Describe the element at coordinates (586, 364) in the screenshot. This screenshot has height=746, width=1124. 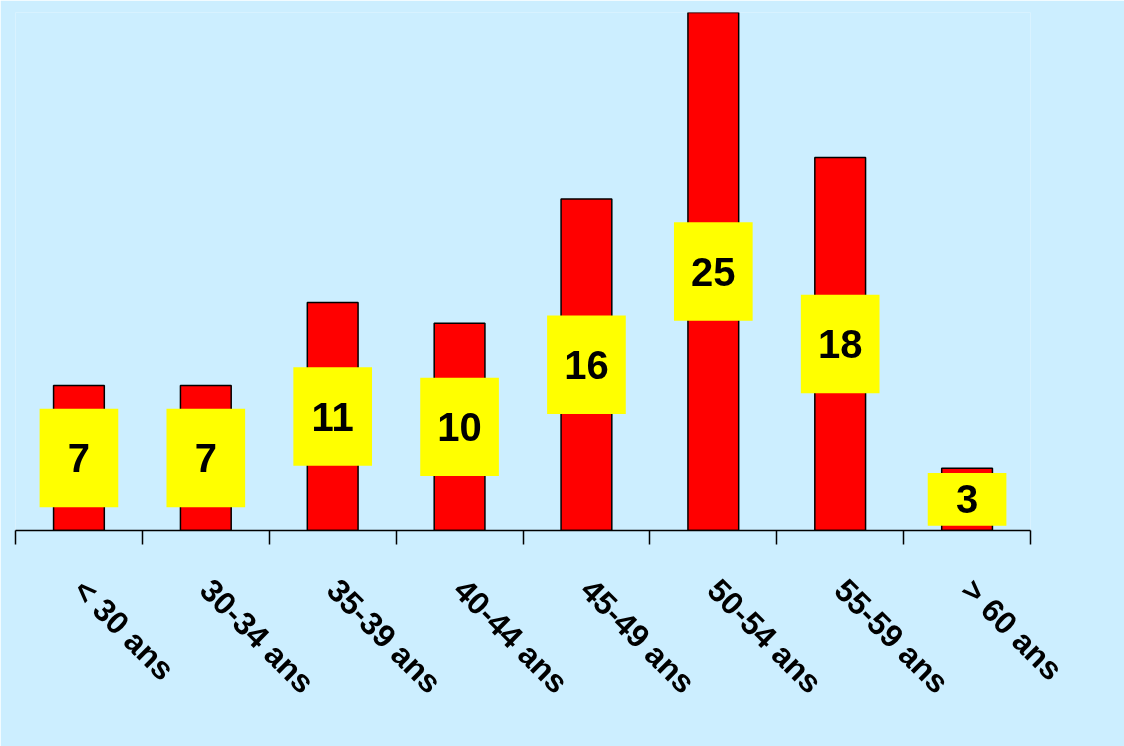
I see `data-label: 16` at that location.